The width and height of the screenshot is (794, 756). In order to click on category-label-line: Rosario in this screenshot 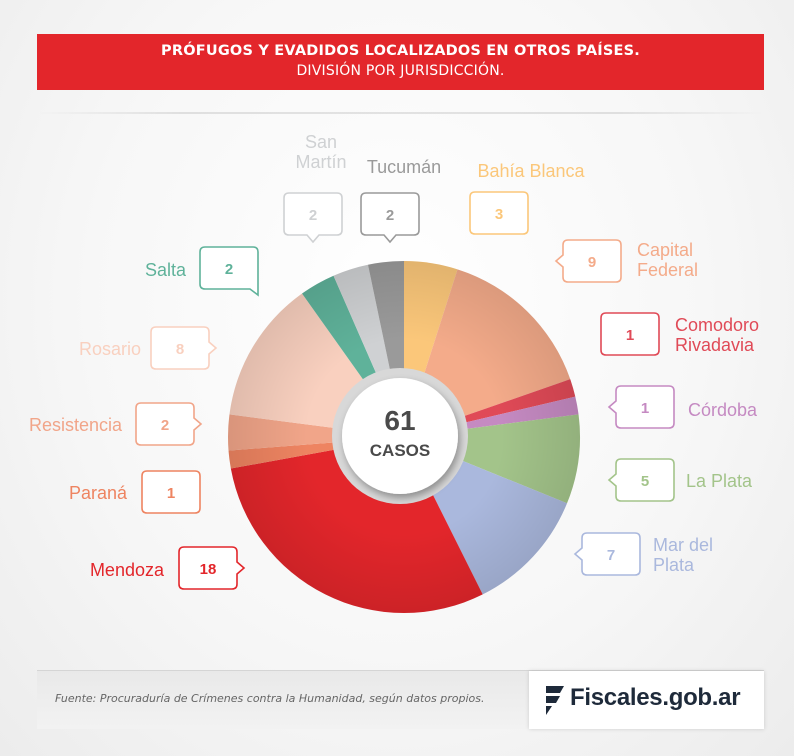, I will do `click(110, 349)`.